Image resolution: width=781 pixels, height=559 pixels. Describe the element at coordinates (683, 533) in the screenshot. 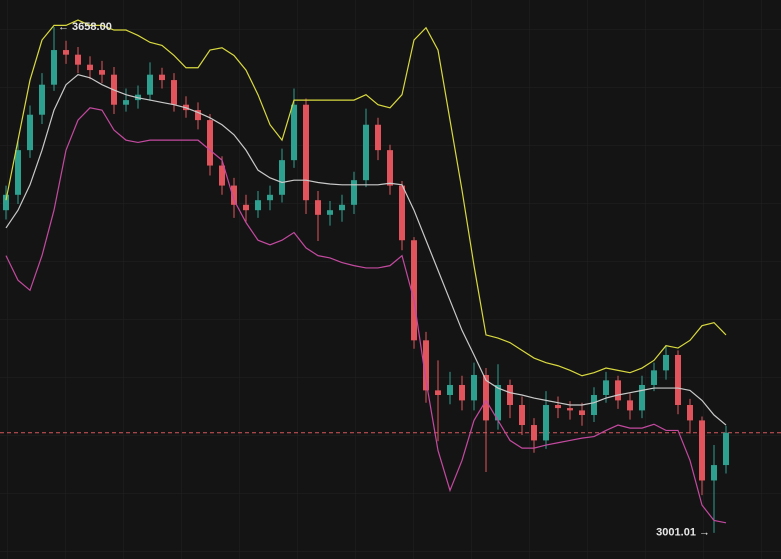

I see `min-label: 3001.01 →` at that location.